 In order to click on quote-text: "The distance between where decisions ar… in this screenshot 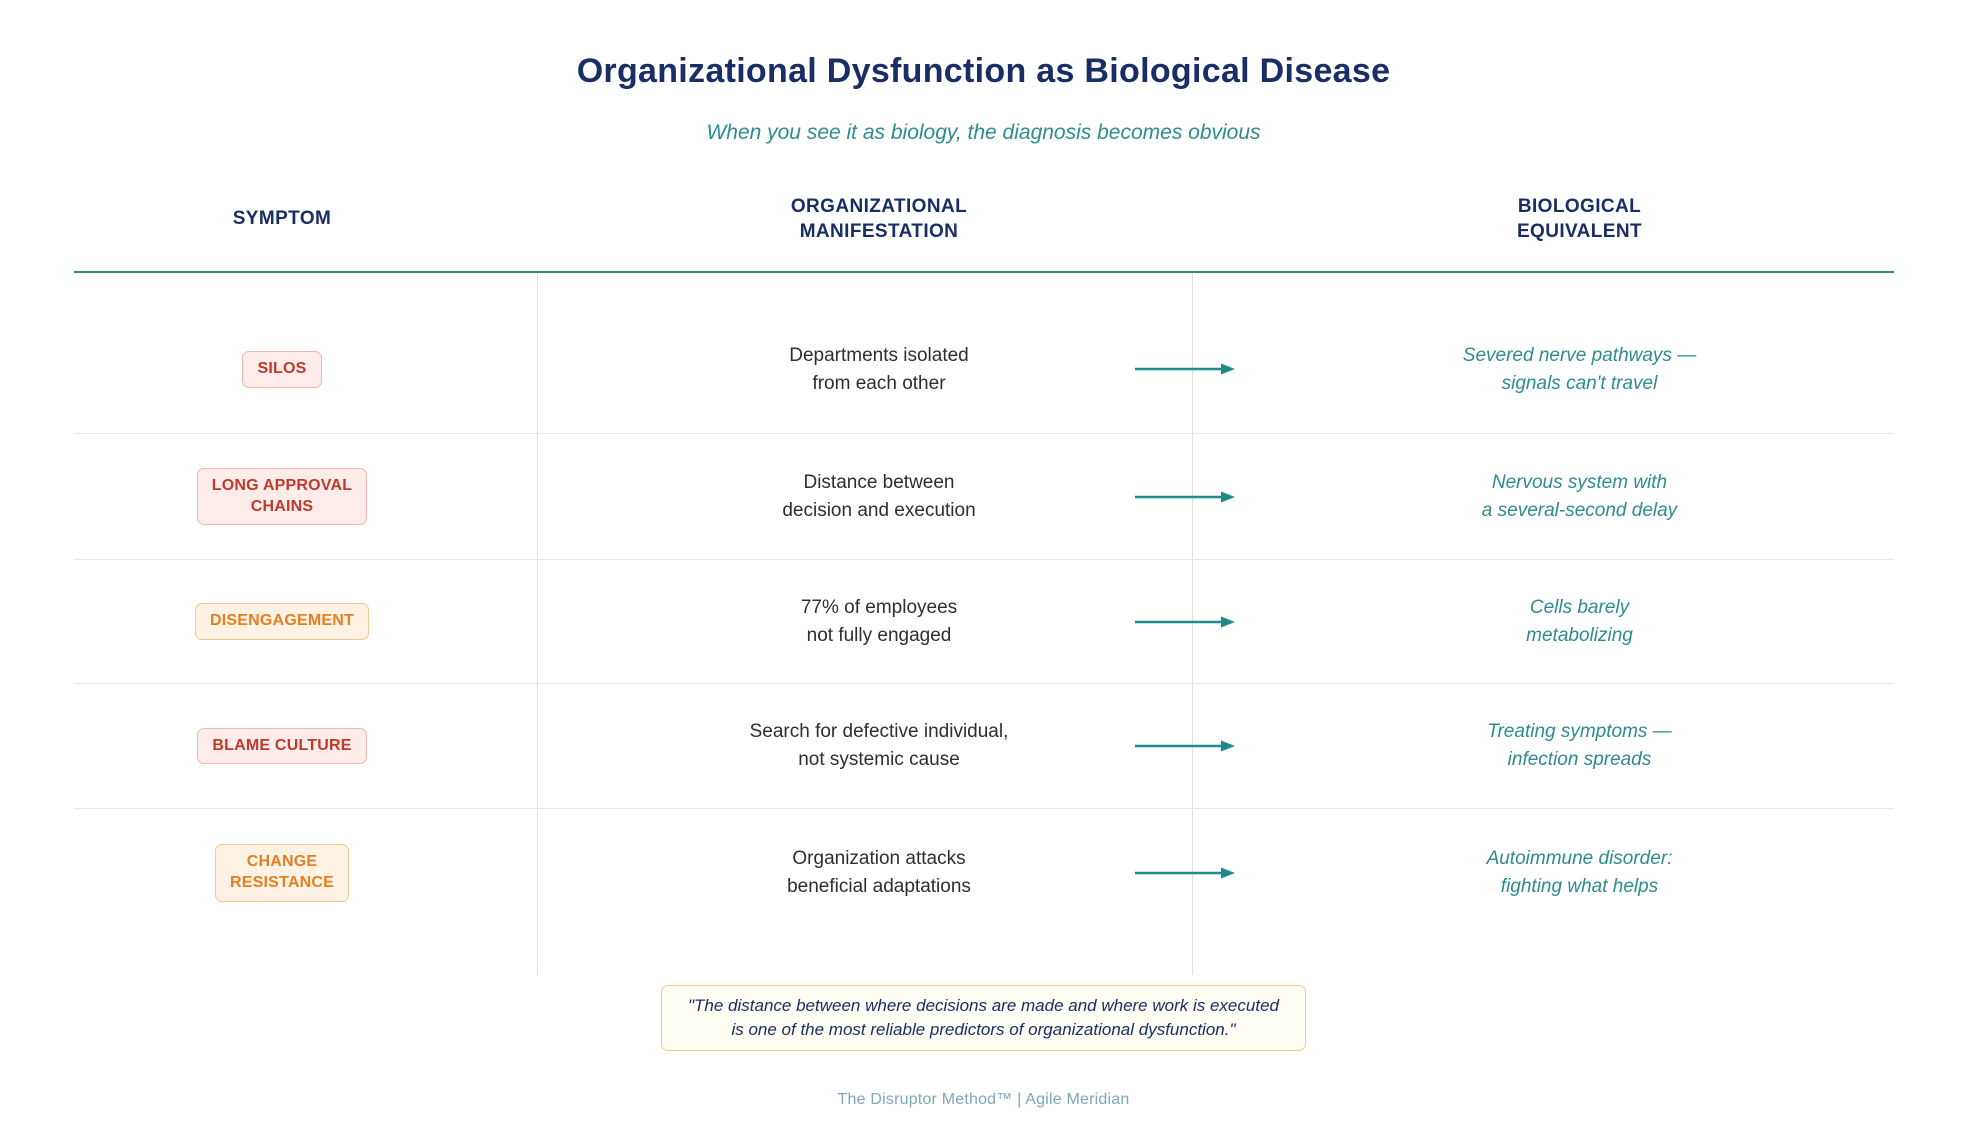, I will do `click(983, 1017)`.